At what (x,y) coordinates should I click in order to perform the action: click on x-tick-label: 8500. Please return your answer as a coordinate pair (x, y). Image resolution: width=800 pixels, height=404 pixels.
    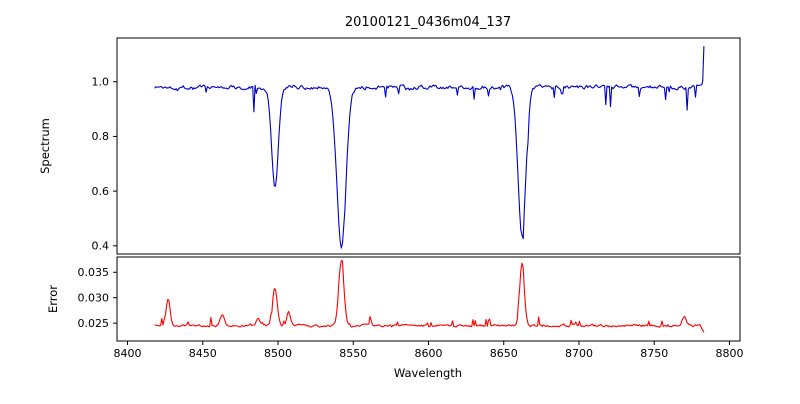
    Looking at the image, I should click on (278, 353).